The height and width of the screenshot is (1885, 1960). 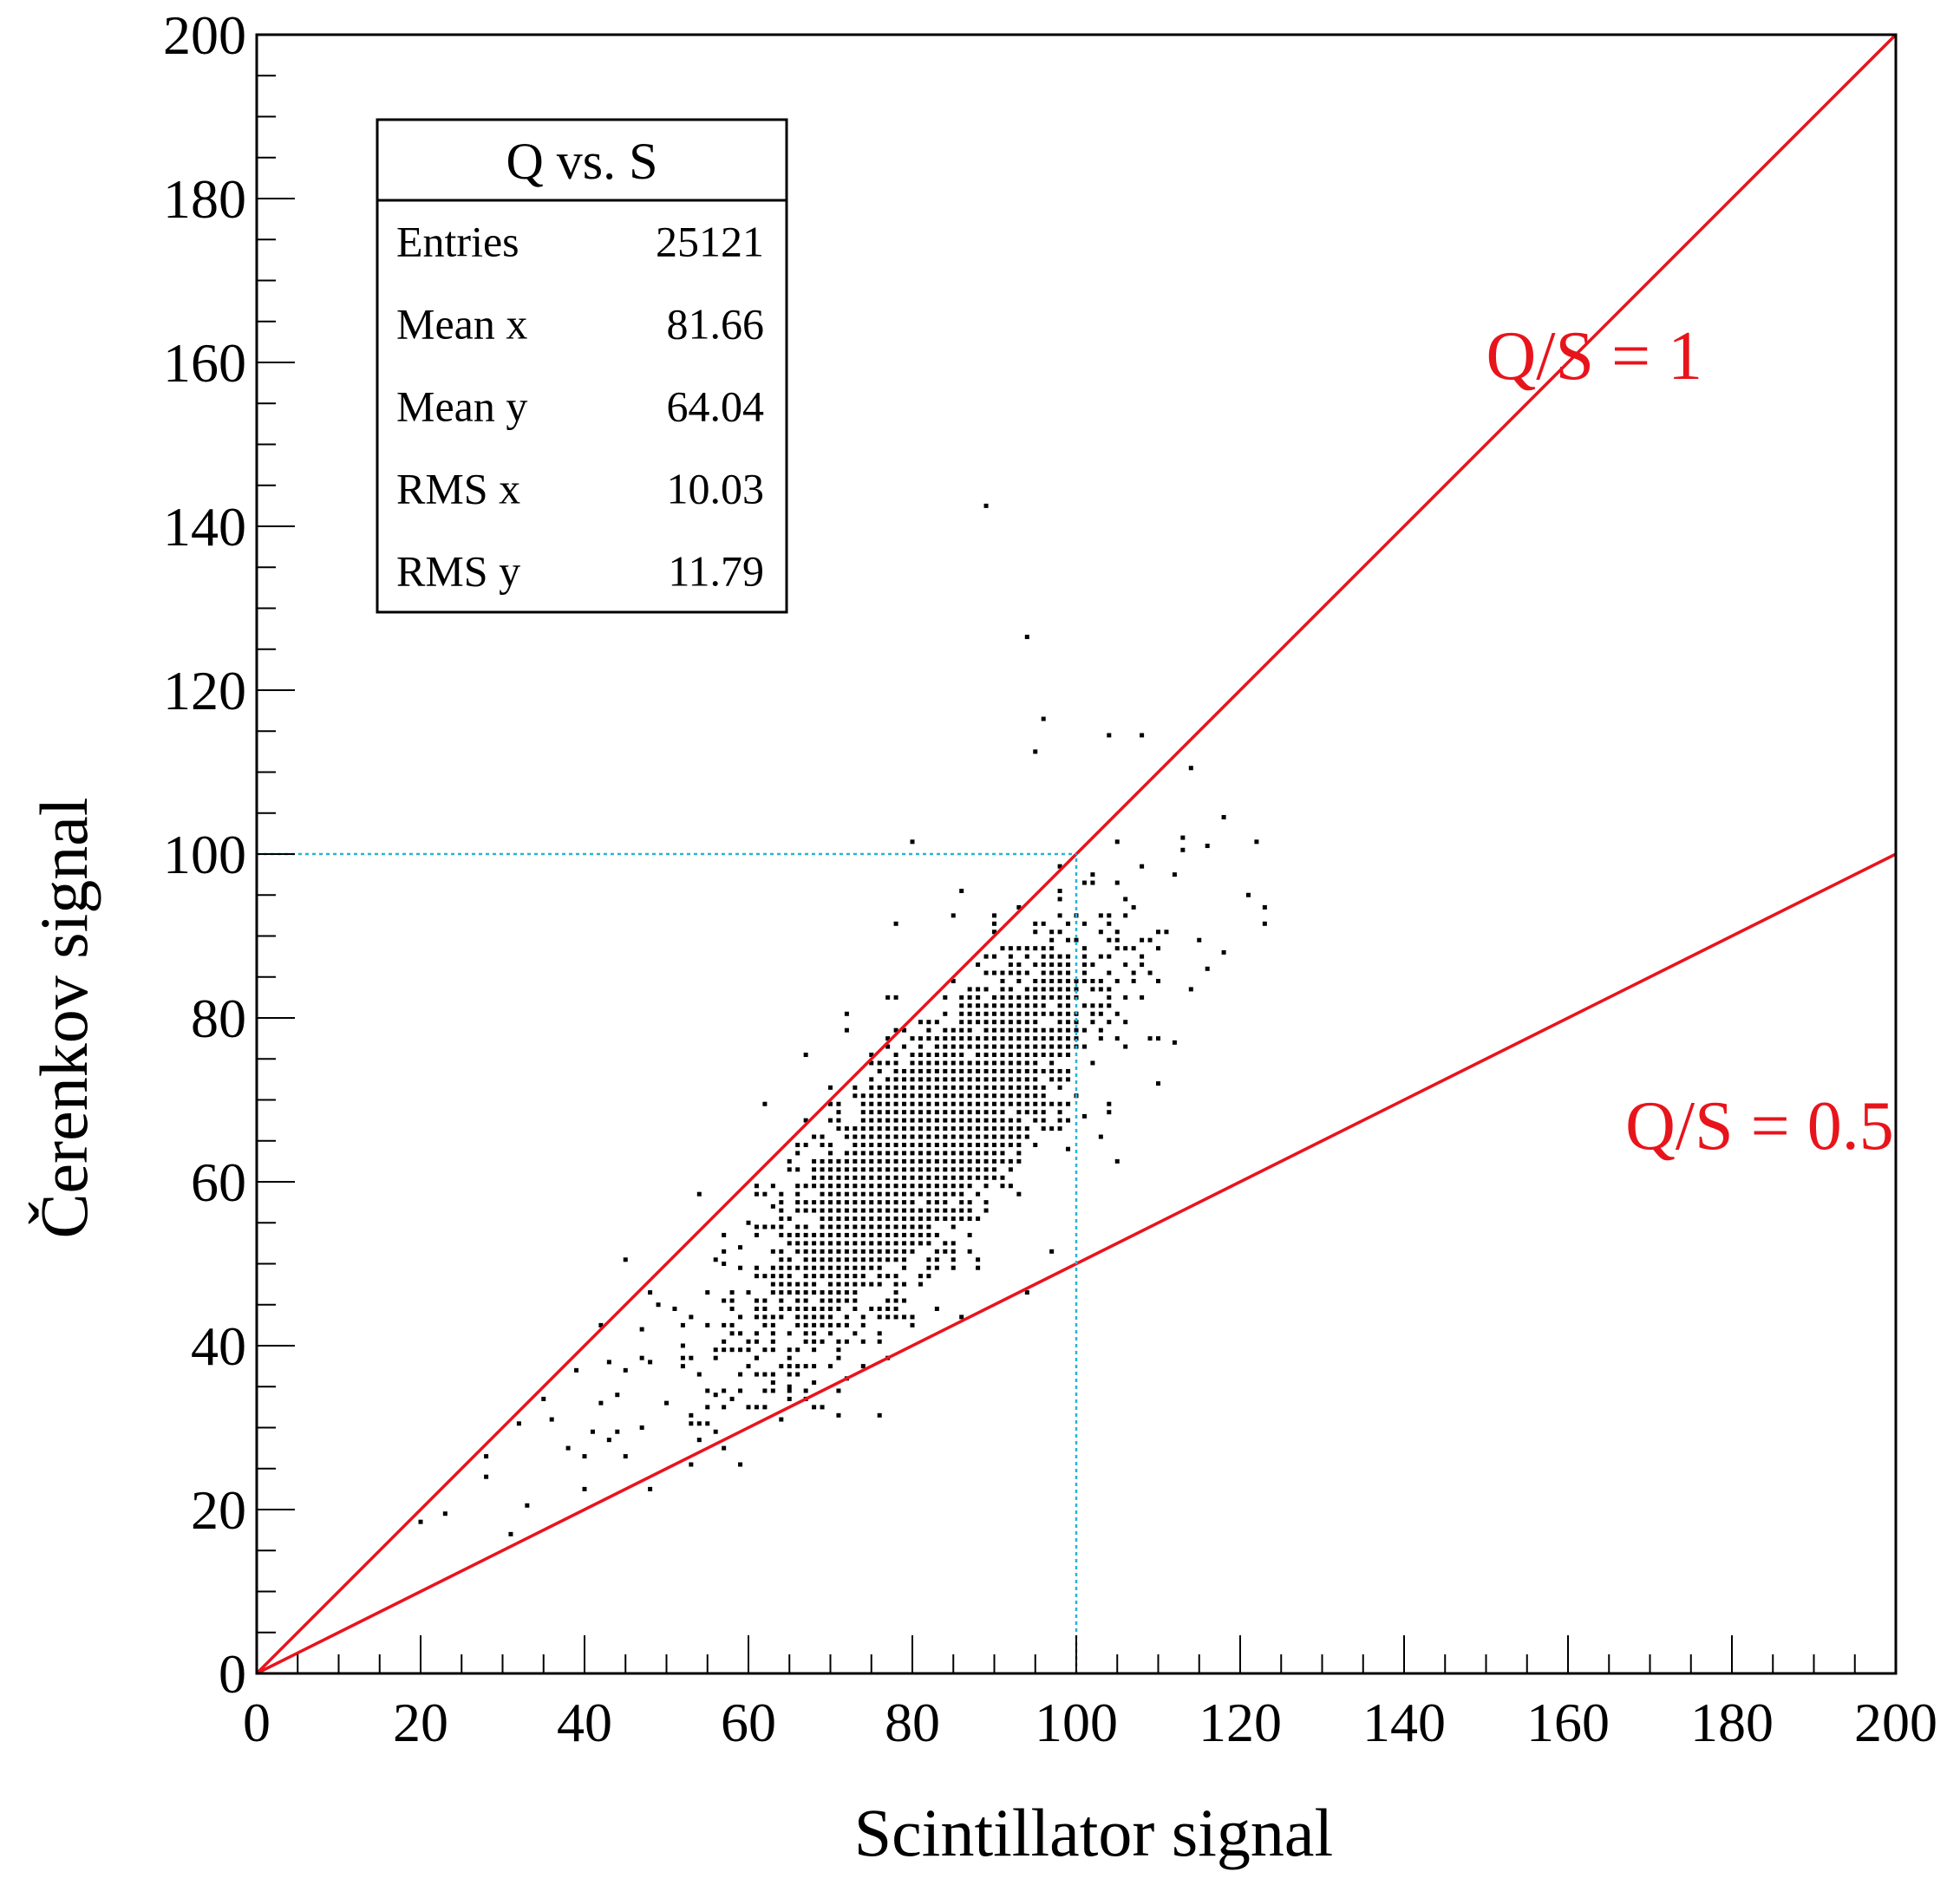 What do you see at coordinates (462, 324) in the screenshot?
I see `stats-row-label: Mean x` at bounding box center [462, 324].